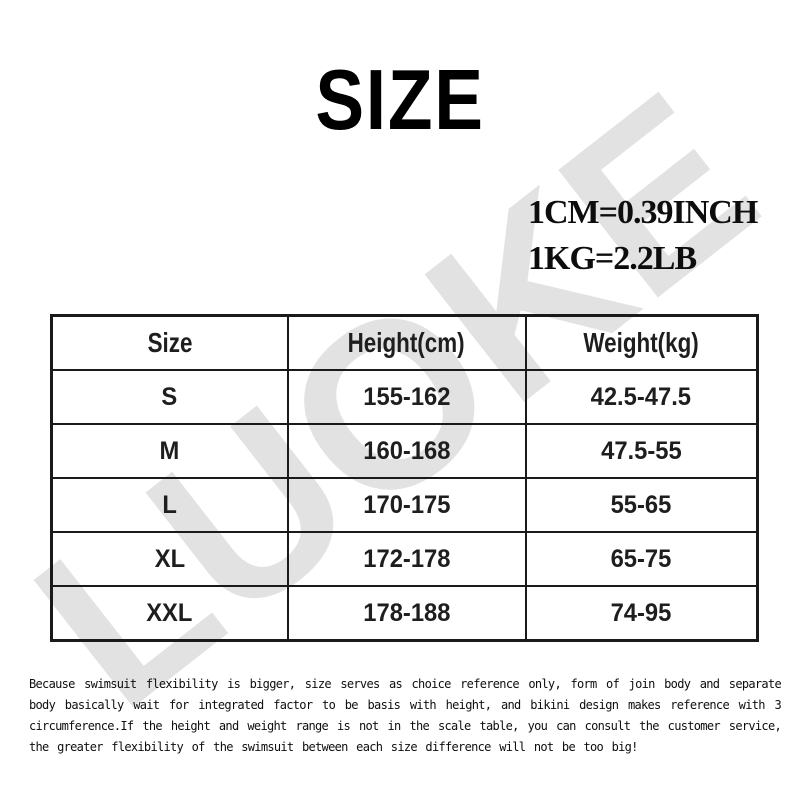 This screenshot has width=800, height=800. I want to click on weight-value: 47.5-55, so click(641, 450).